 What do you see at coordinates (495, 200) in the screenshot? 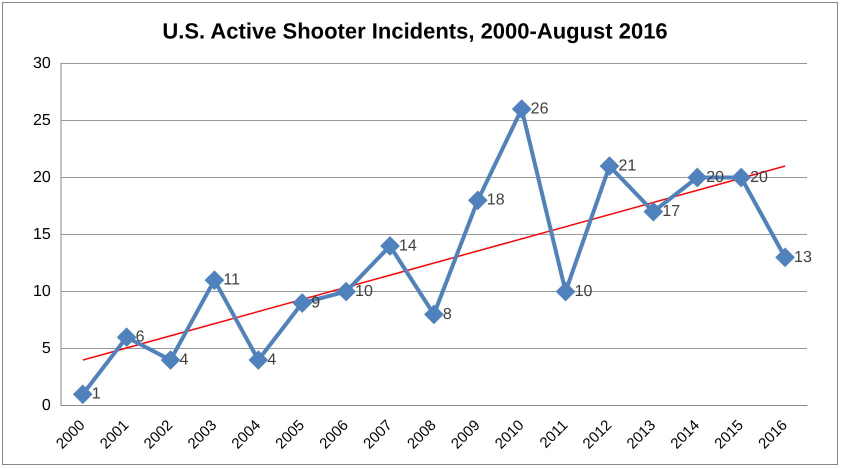
I see `data-label: 18` at bounding box center [495, 200].